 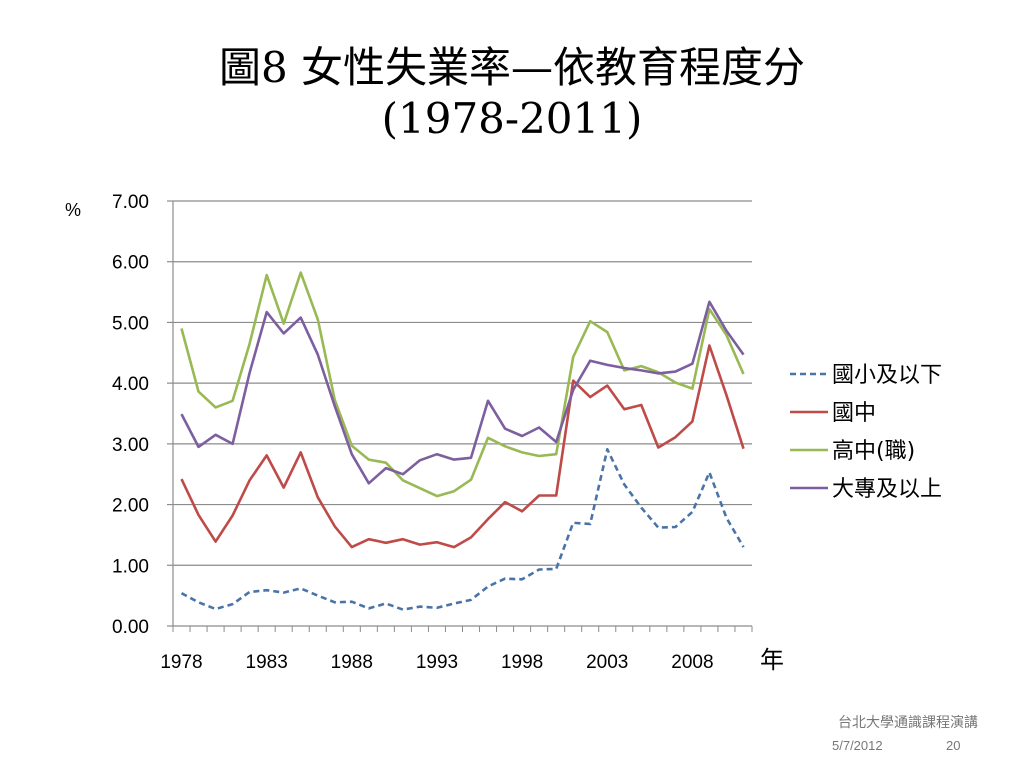 What do you see at coordinates (854, 413) in the screenshot?
I see `legend-label: 國中` at bounding box center [854, 413].